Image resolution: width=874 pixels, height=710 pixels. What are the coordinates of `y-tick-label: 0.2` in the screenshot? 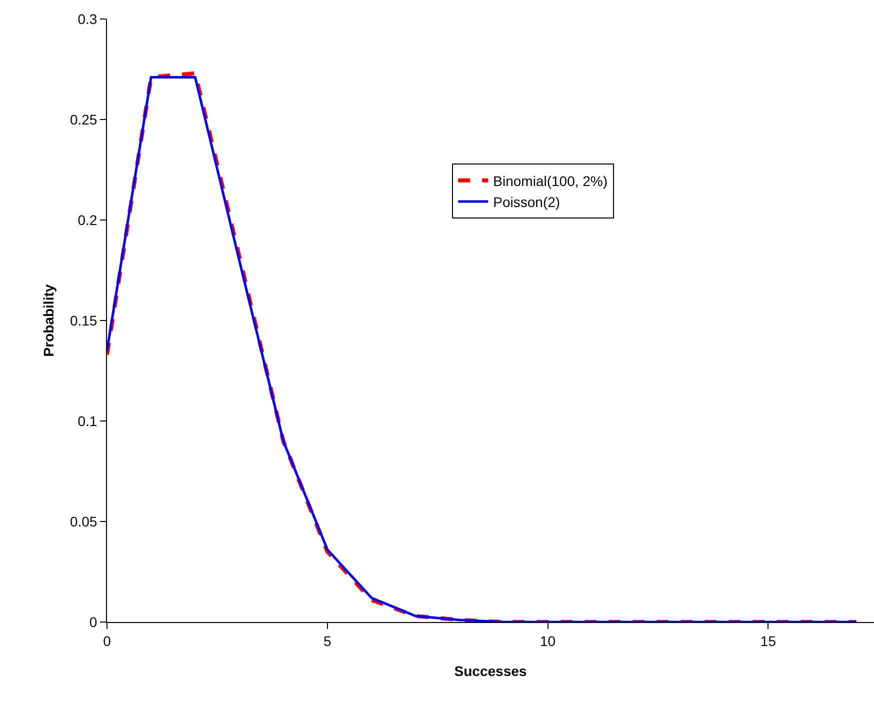 It's located at (88, 220).